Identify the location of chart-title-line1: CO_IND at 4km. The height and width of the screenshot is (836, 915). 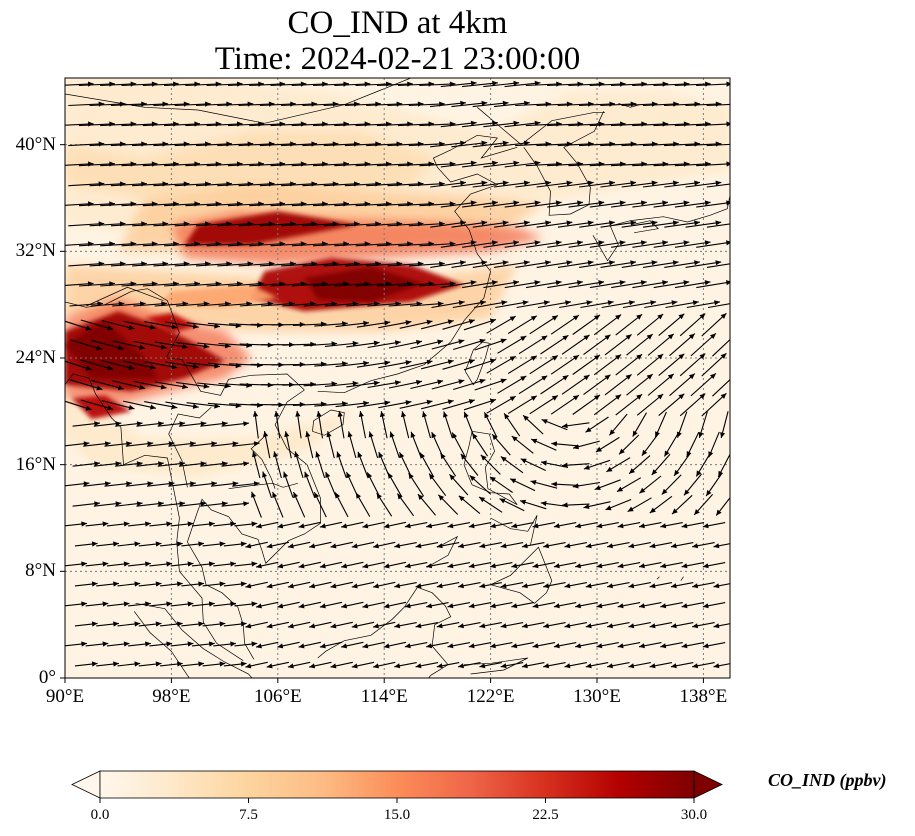
(397, 23).